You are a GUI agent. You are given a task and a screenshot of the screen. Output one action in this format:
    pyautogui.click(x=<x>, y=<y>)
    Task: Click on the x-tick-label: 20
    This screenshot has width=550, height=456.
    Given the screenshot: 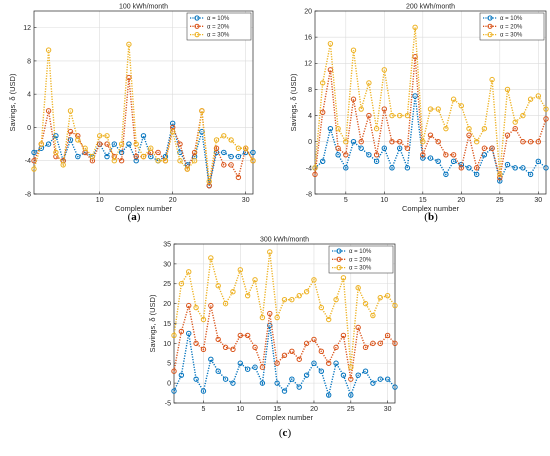 What is the action you would take?
    pyautogui.click(x=173, y=200)
    